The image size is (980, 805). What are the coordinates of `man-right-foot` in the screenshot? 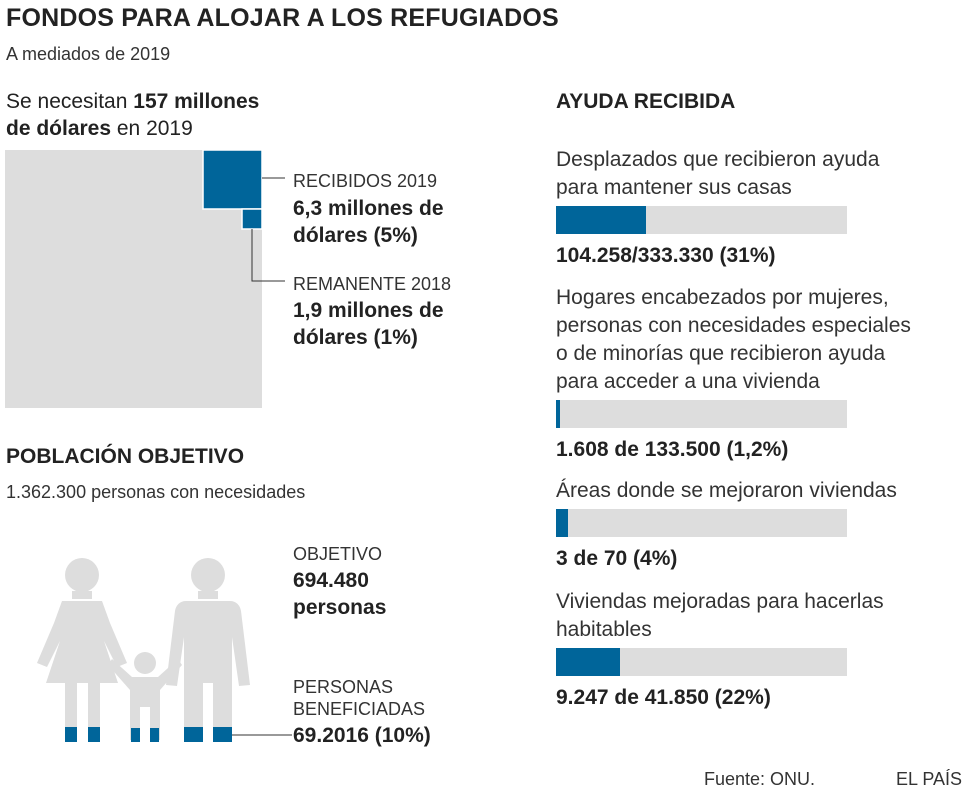 It's located at (222, 734).